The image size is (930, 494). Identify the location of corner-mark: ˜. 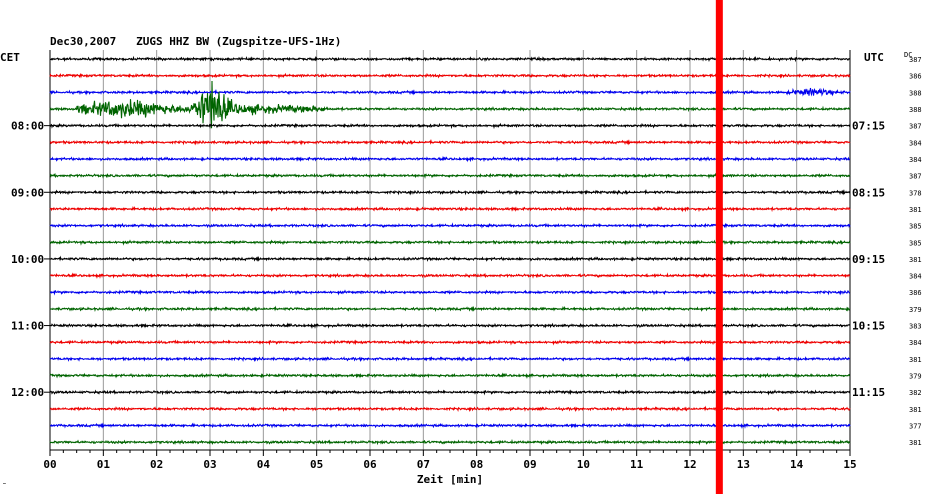
(4, 486).